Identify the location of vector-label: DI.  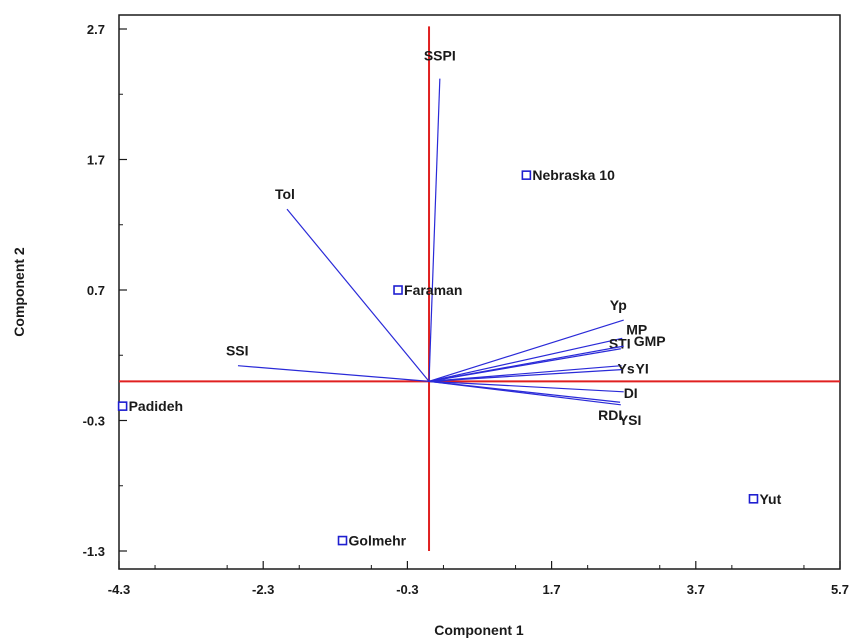
(631, 393).